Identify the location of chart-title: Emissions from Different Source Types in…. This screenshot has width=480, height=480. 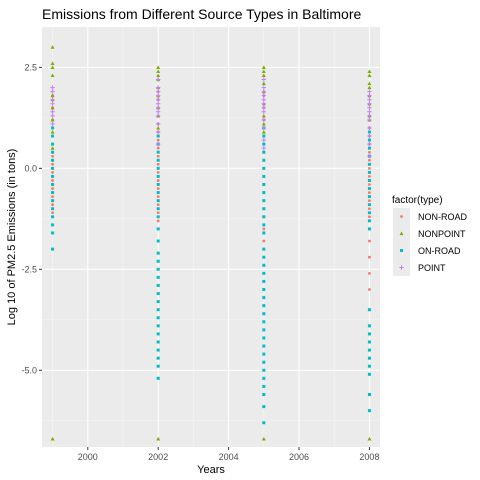
(201, 14).